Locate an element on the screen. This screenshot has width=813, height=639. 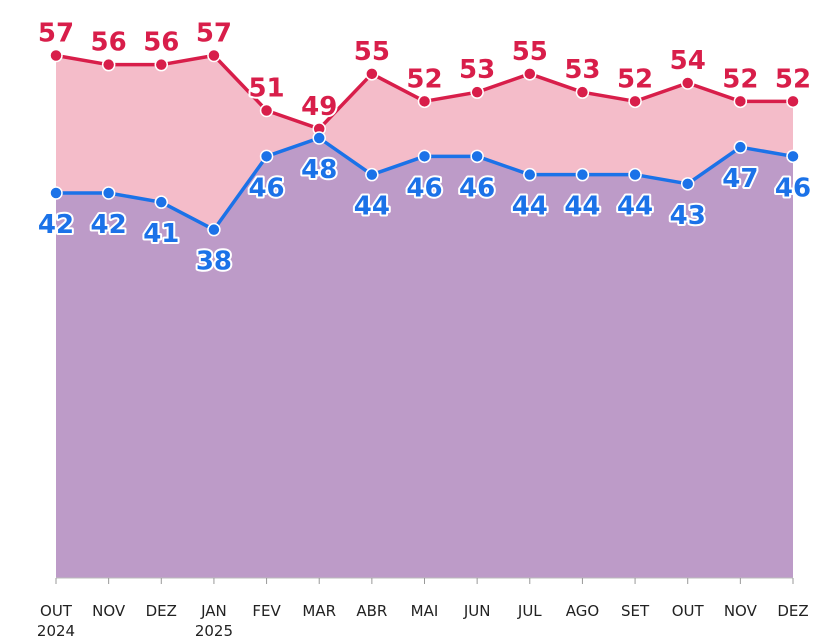
x-tick-label: JUN is located at coordinates (477, 611).